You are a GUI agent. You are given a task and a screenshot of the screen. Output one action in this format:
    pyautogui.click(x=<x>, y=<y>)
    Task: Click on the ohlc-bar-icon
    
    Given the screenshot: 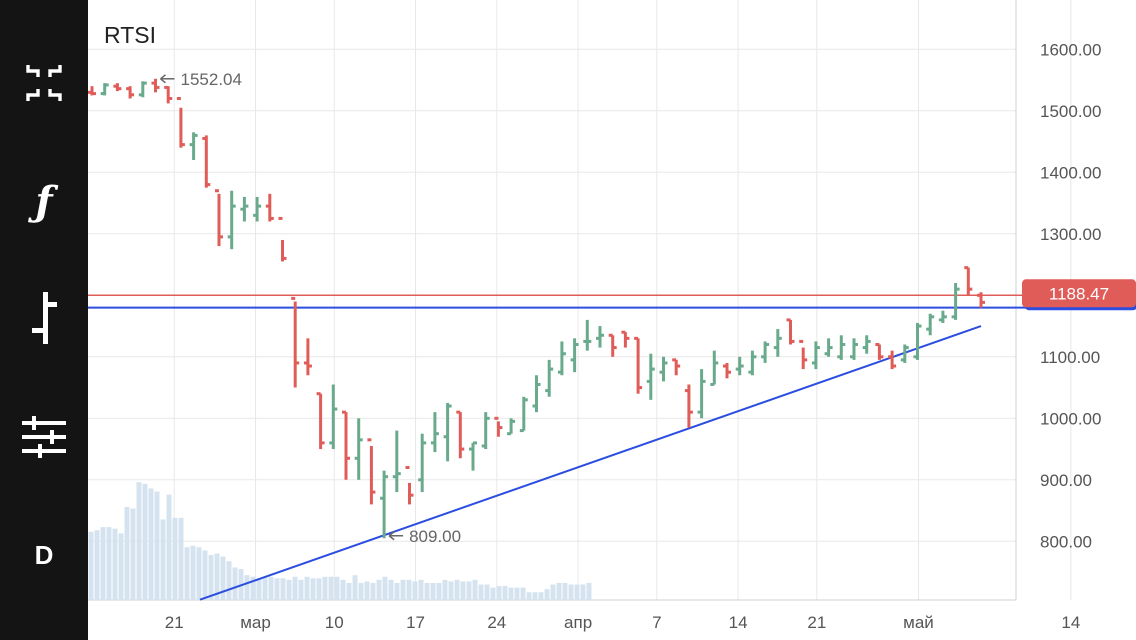 What is the action you would take?
    pyautogui.click(x=44, y=318)
    